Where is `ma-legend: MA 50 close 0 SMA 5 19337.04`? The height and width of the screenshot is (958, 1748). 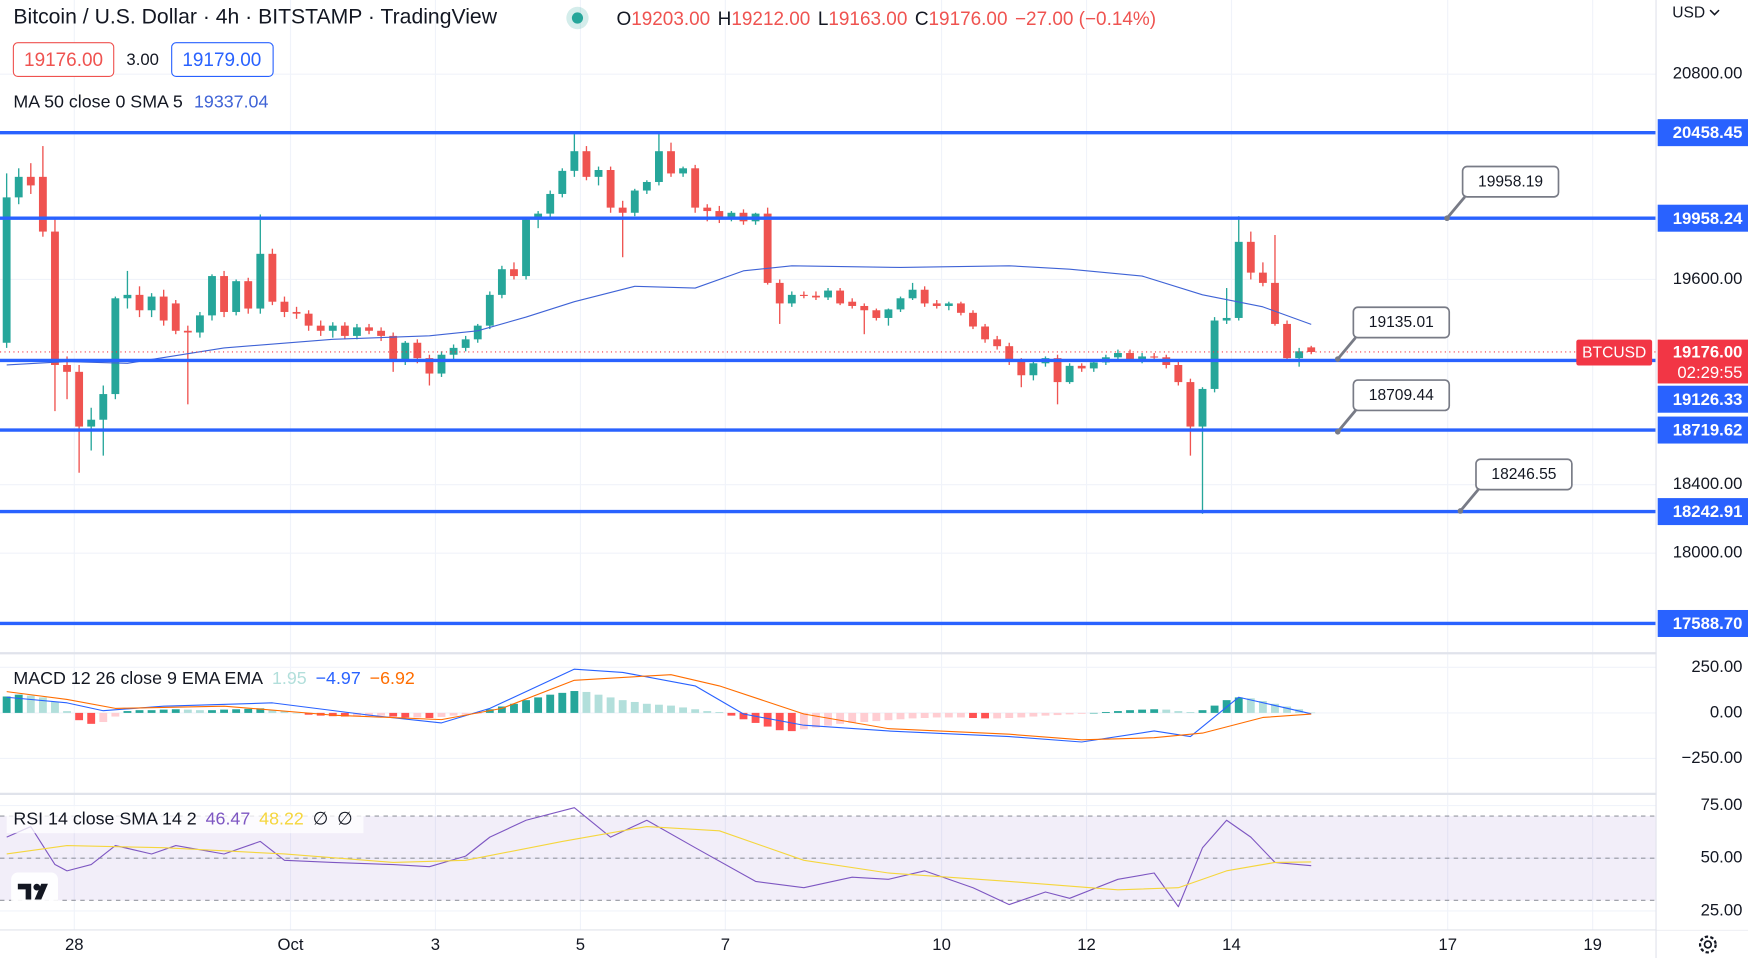 ma-legend: MA 50 close 0 SMA 5 19337.04 is located at coordinates (140, 101).